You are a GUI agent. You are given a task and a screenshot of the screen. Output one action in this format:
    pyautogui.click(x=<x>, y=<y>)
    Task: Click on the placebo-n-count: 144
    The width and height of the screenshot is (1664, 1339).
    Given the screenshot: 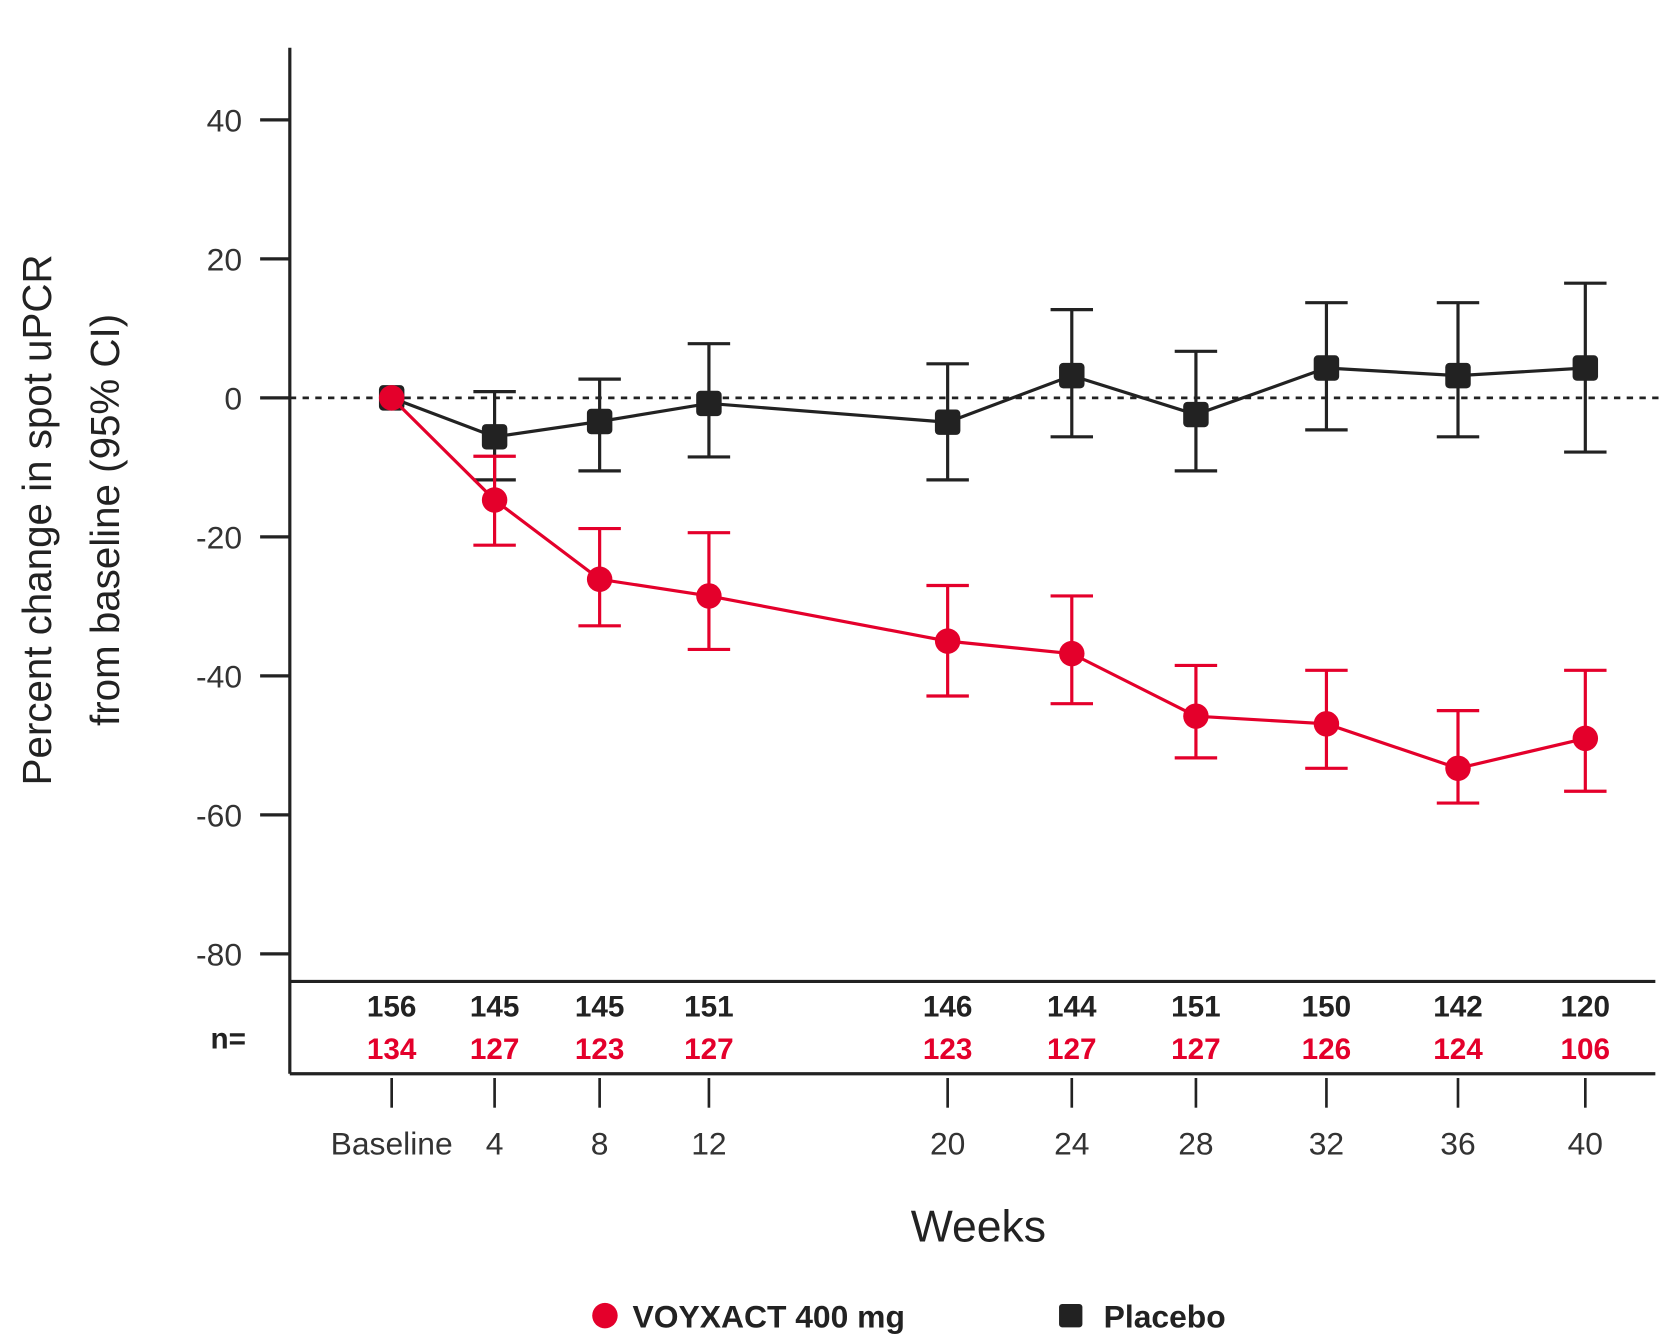 What is the action you would take?
    pyautogui.click(x=1072, y=1006)
    